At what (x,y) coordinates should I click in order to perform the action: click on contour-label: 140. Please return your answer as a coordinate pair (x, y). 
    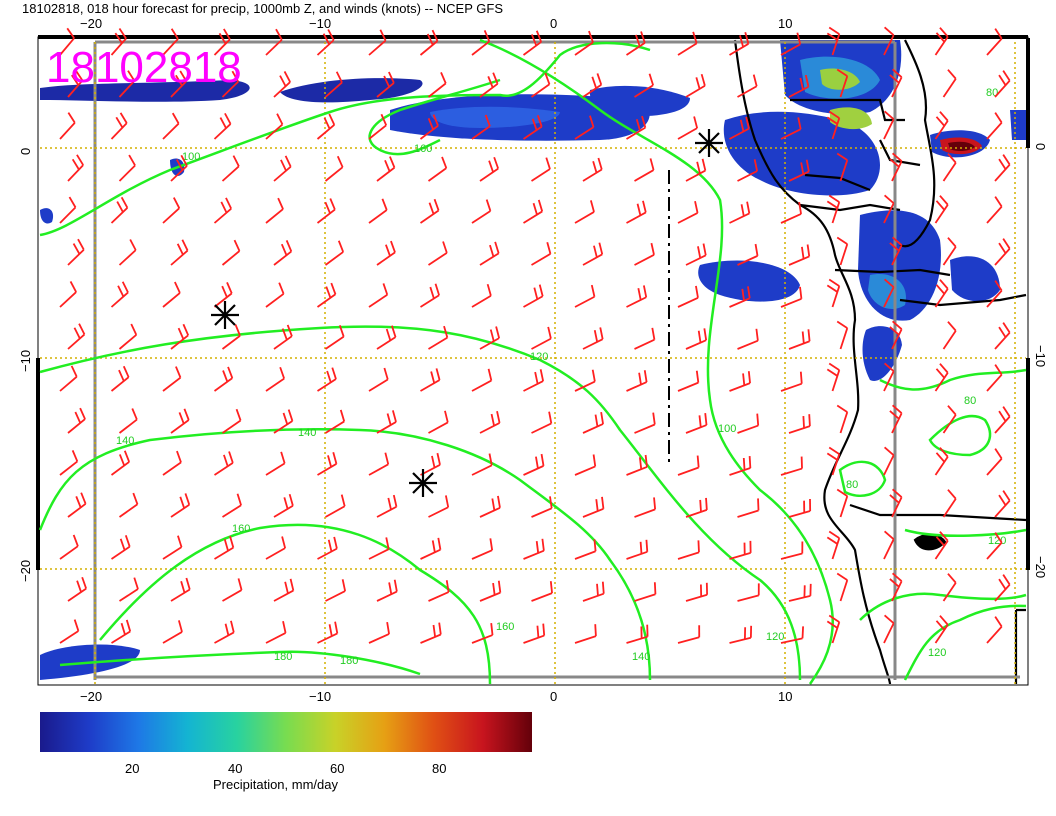
    Looking at the image, I should click on (125, 441).